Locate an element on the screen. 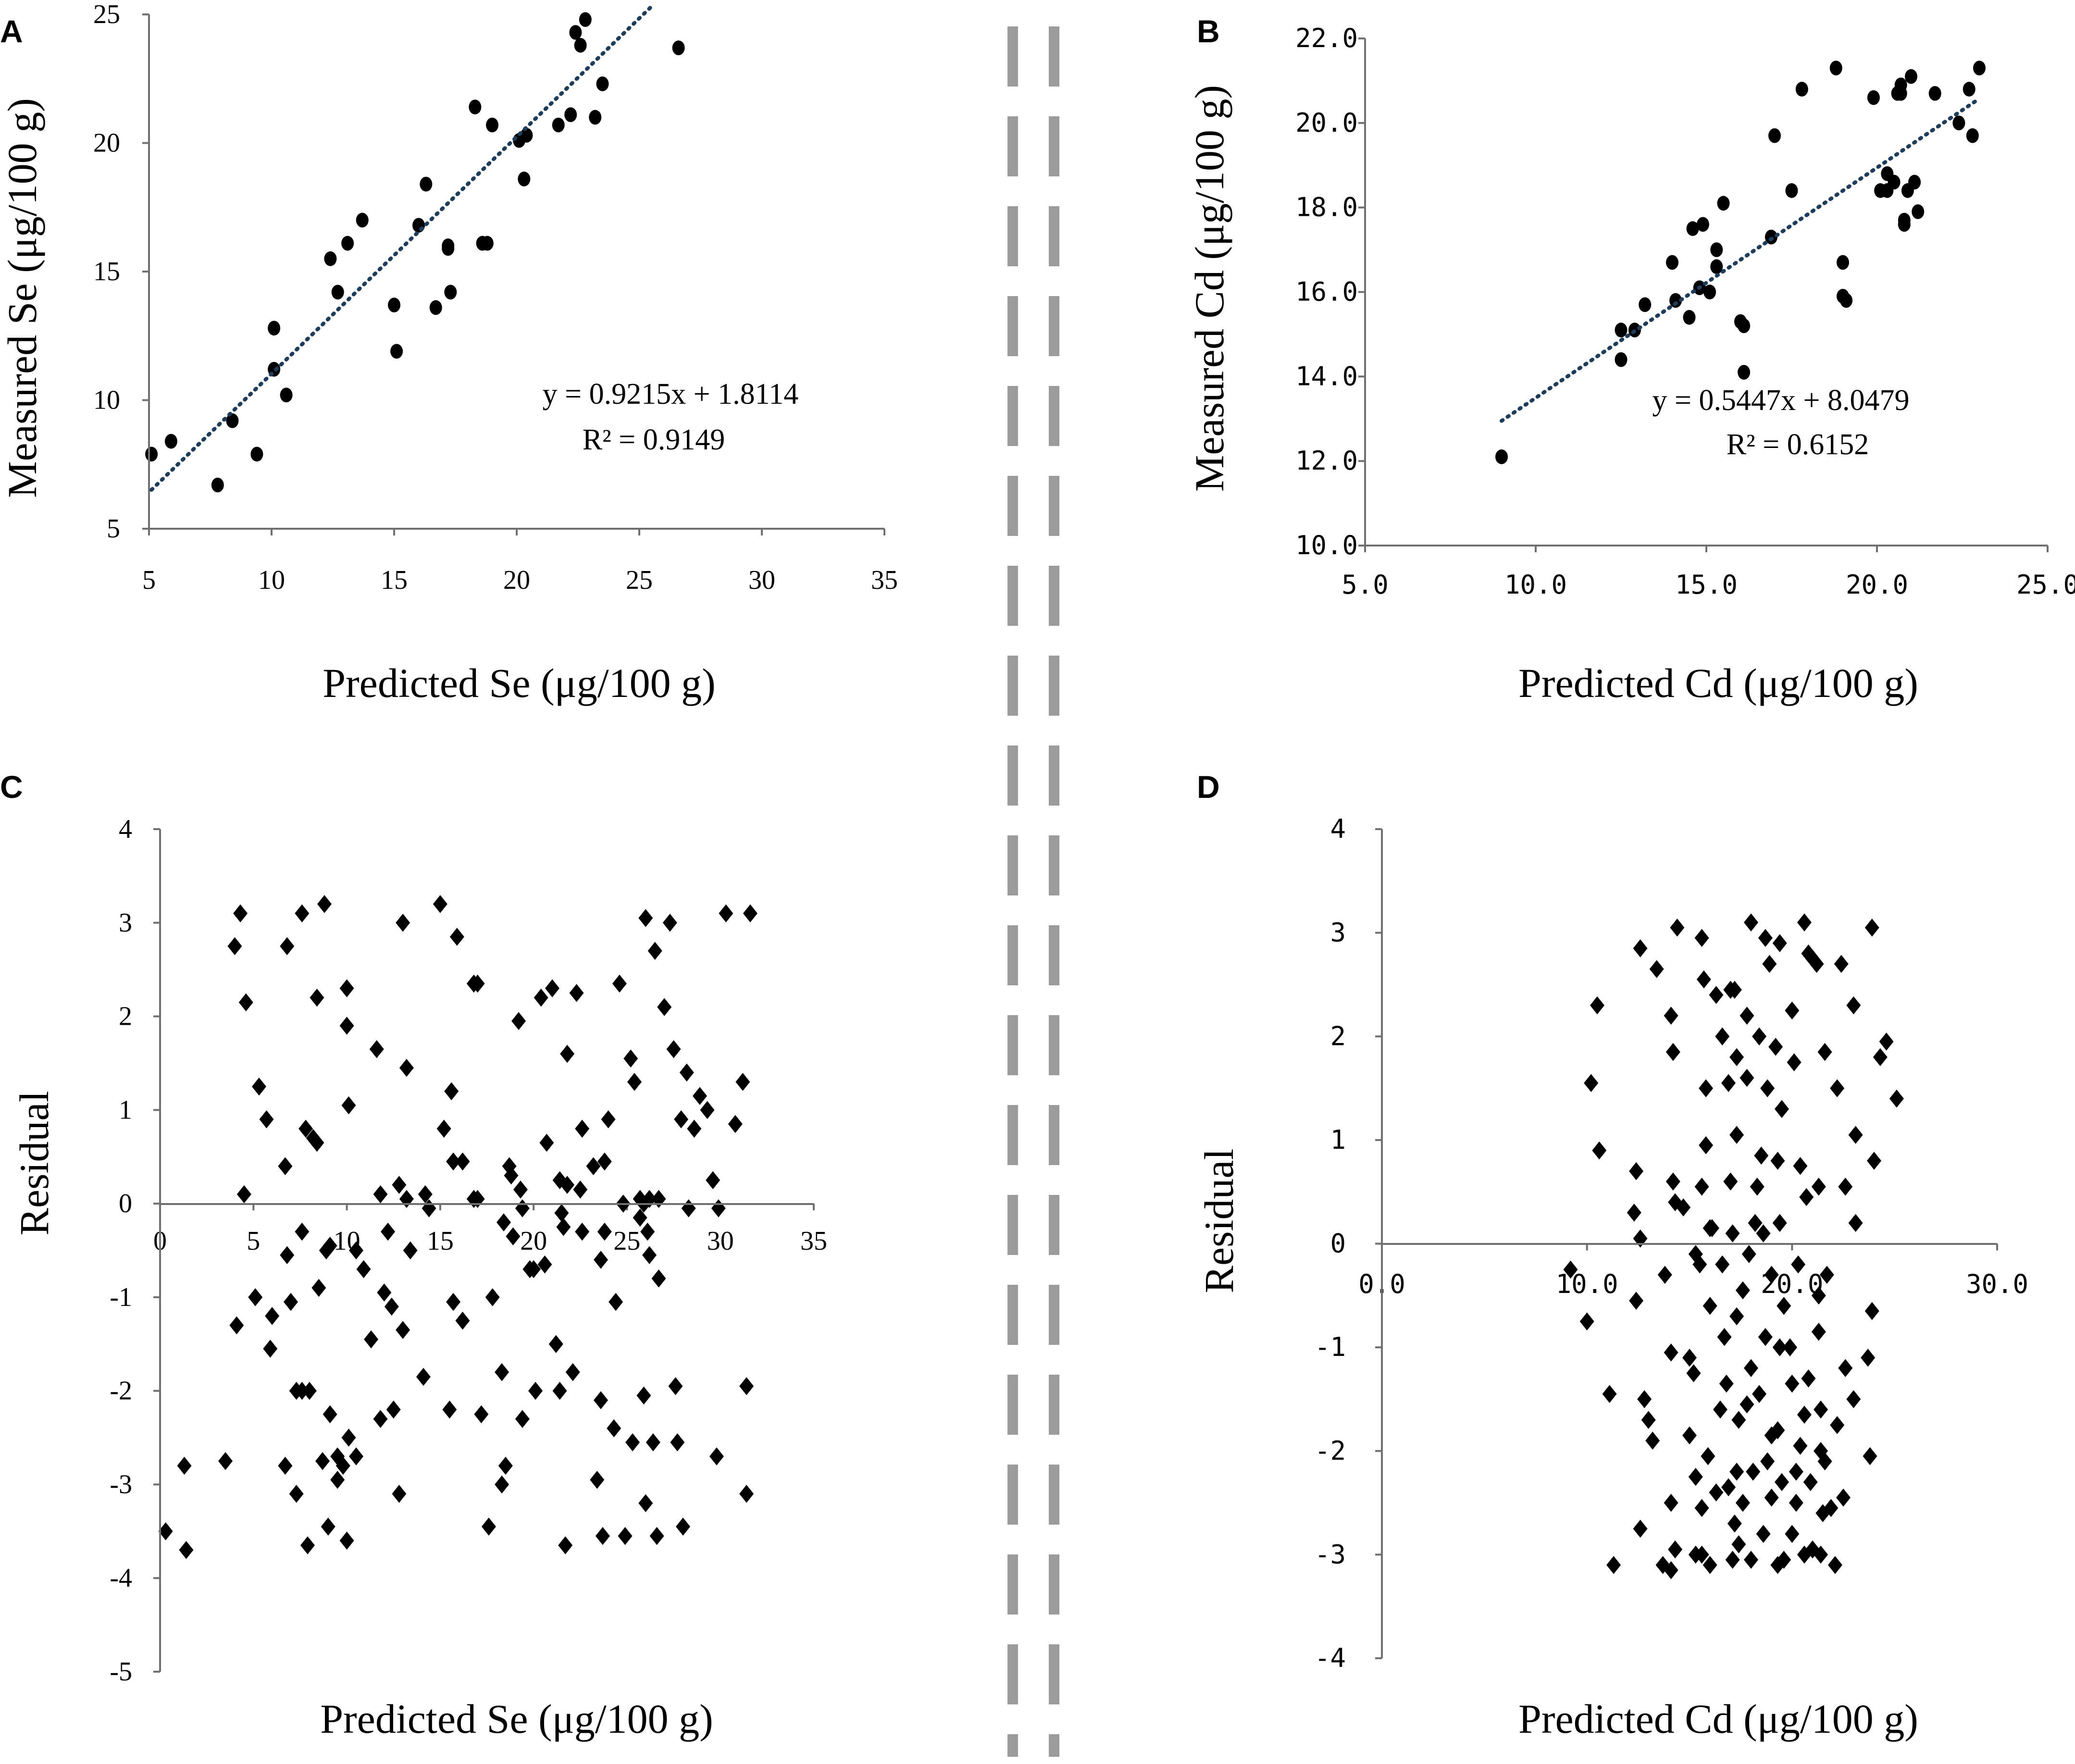 The width and height of the screenshot is (2075, 1764). panel-d-y-tick-label: 3 is located at coordinates (1338, 933).